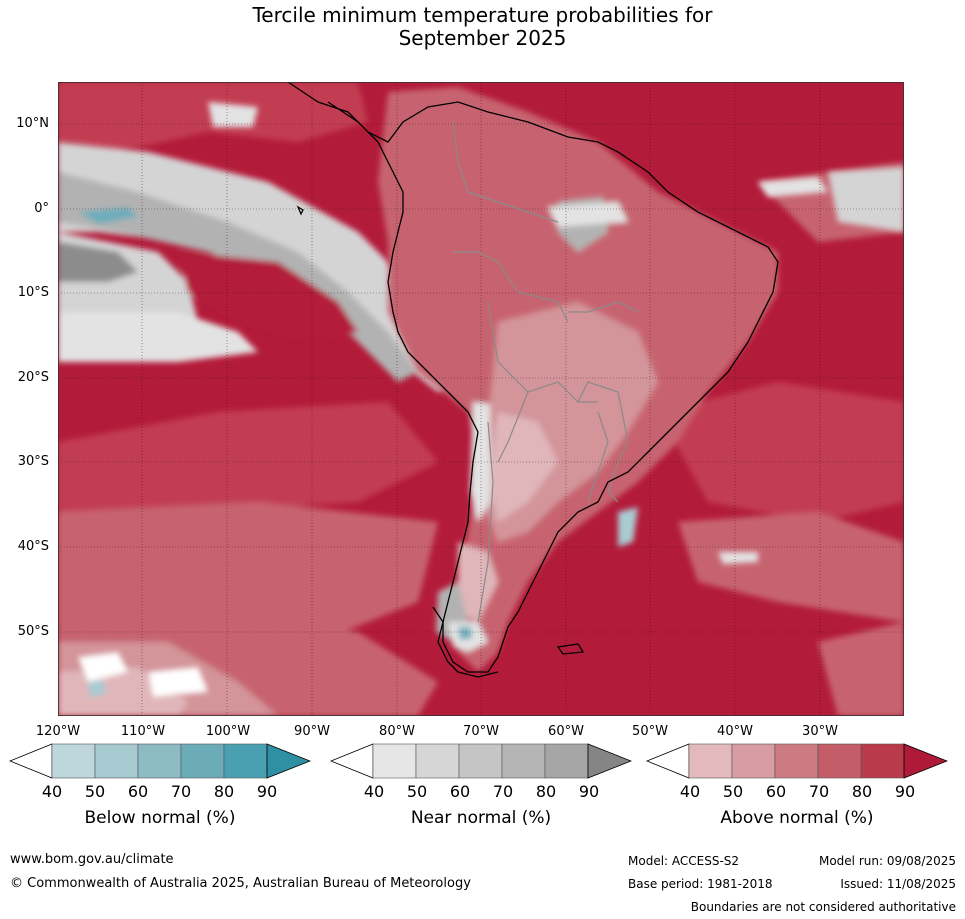 The image size is (965, 919). What do you see at coordinates (312, 731) in the screenshot?
I see `lon-label: 90°W` at bounding box center [312, 731].